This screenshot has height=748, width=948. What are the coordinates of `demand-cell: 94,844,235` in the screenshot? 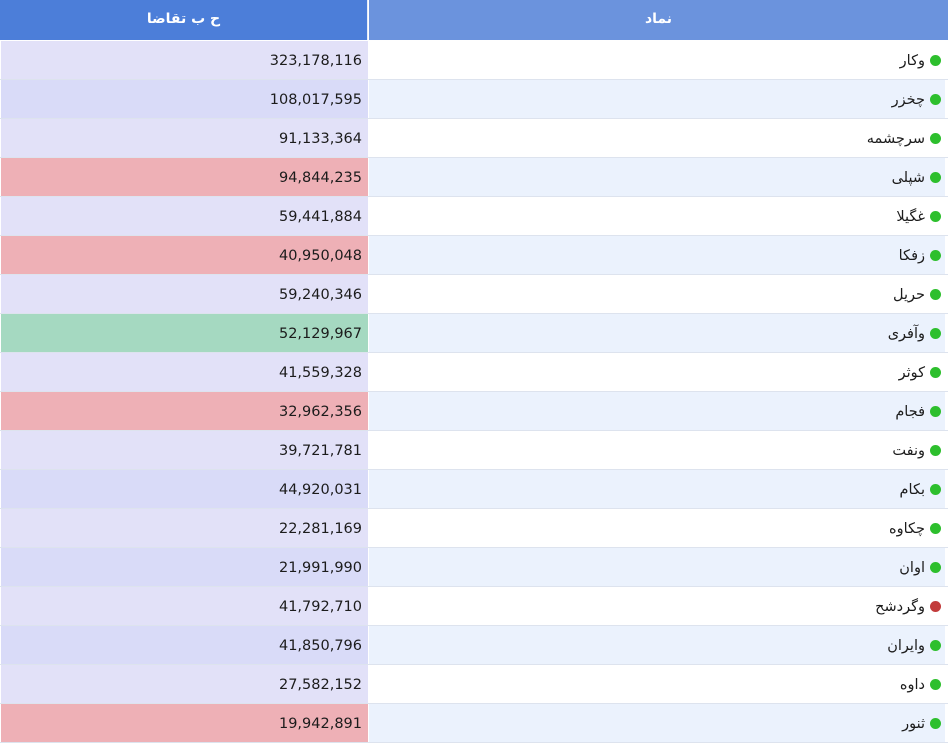 It's located at (184, 177).